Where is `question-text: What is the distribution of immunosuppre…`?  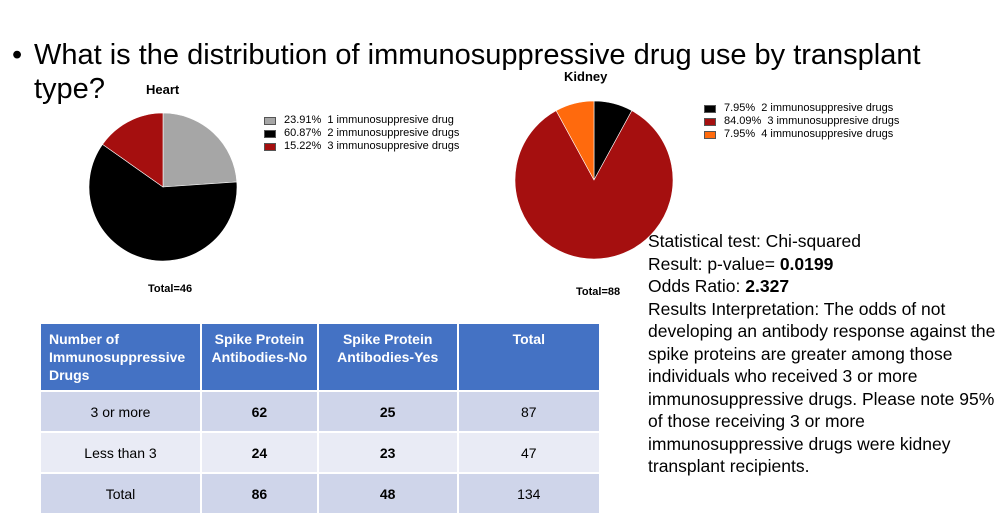
question-text: What is the distribution of immunosuppre… is located at coordinates (477, 72).